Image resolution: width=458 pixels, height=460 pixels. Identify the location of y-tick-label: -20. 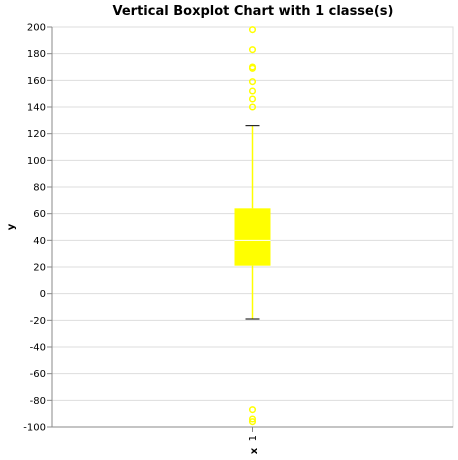
(38, 321).